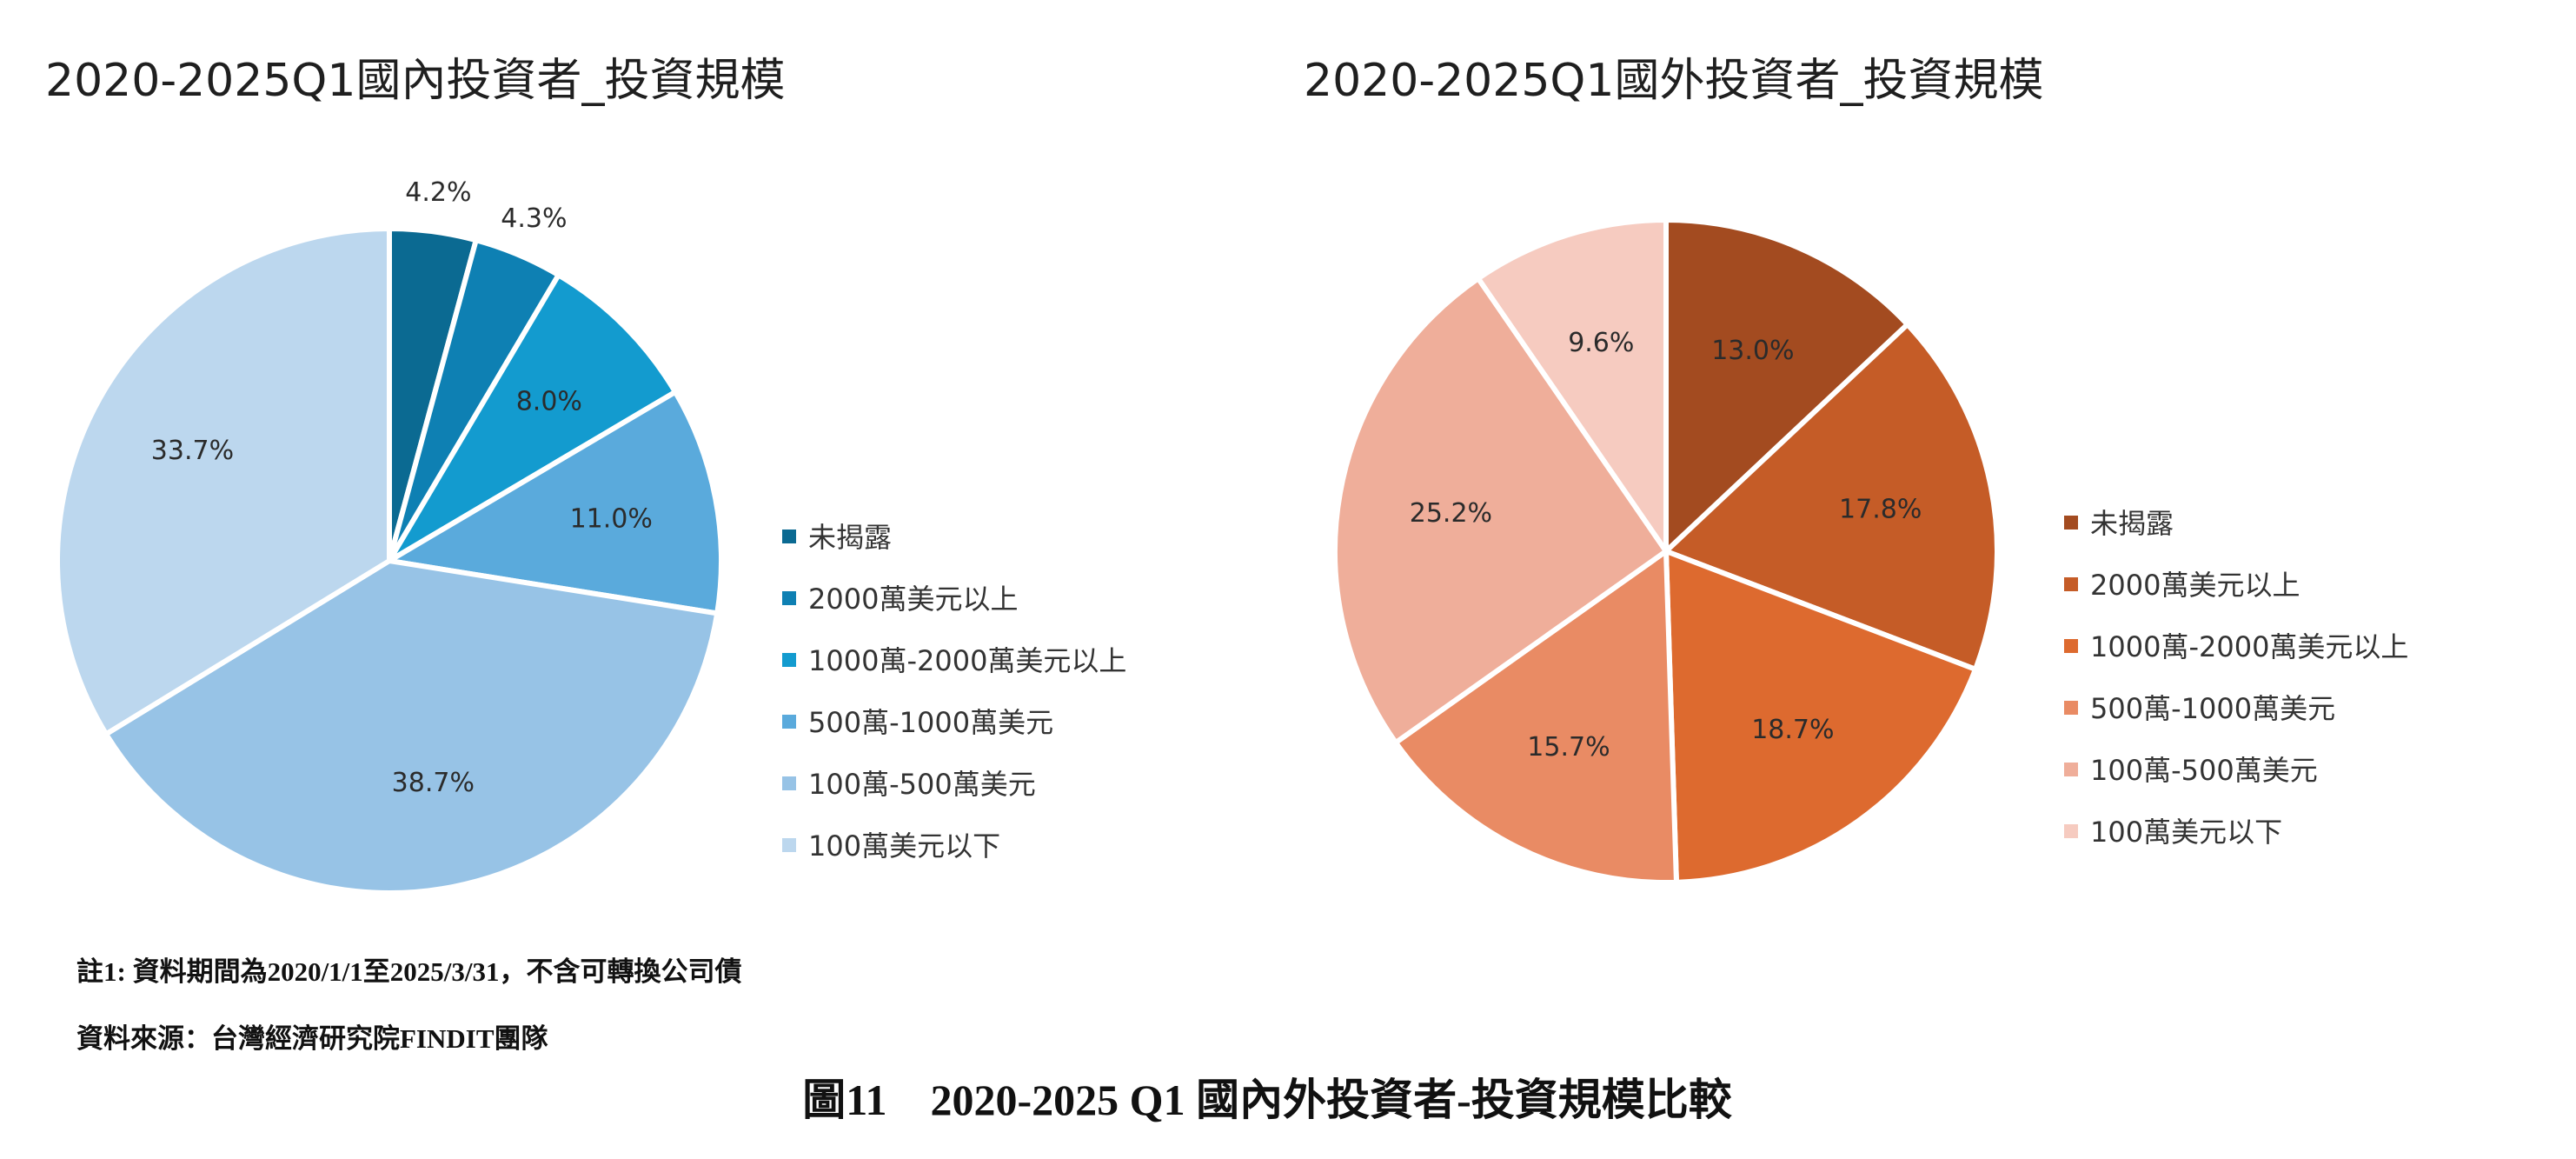 This screenshot has height=1159, width=2576. I want to click on domestic-slice-label-3: 11.0%, so click(611, 519).